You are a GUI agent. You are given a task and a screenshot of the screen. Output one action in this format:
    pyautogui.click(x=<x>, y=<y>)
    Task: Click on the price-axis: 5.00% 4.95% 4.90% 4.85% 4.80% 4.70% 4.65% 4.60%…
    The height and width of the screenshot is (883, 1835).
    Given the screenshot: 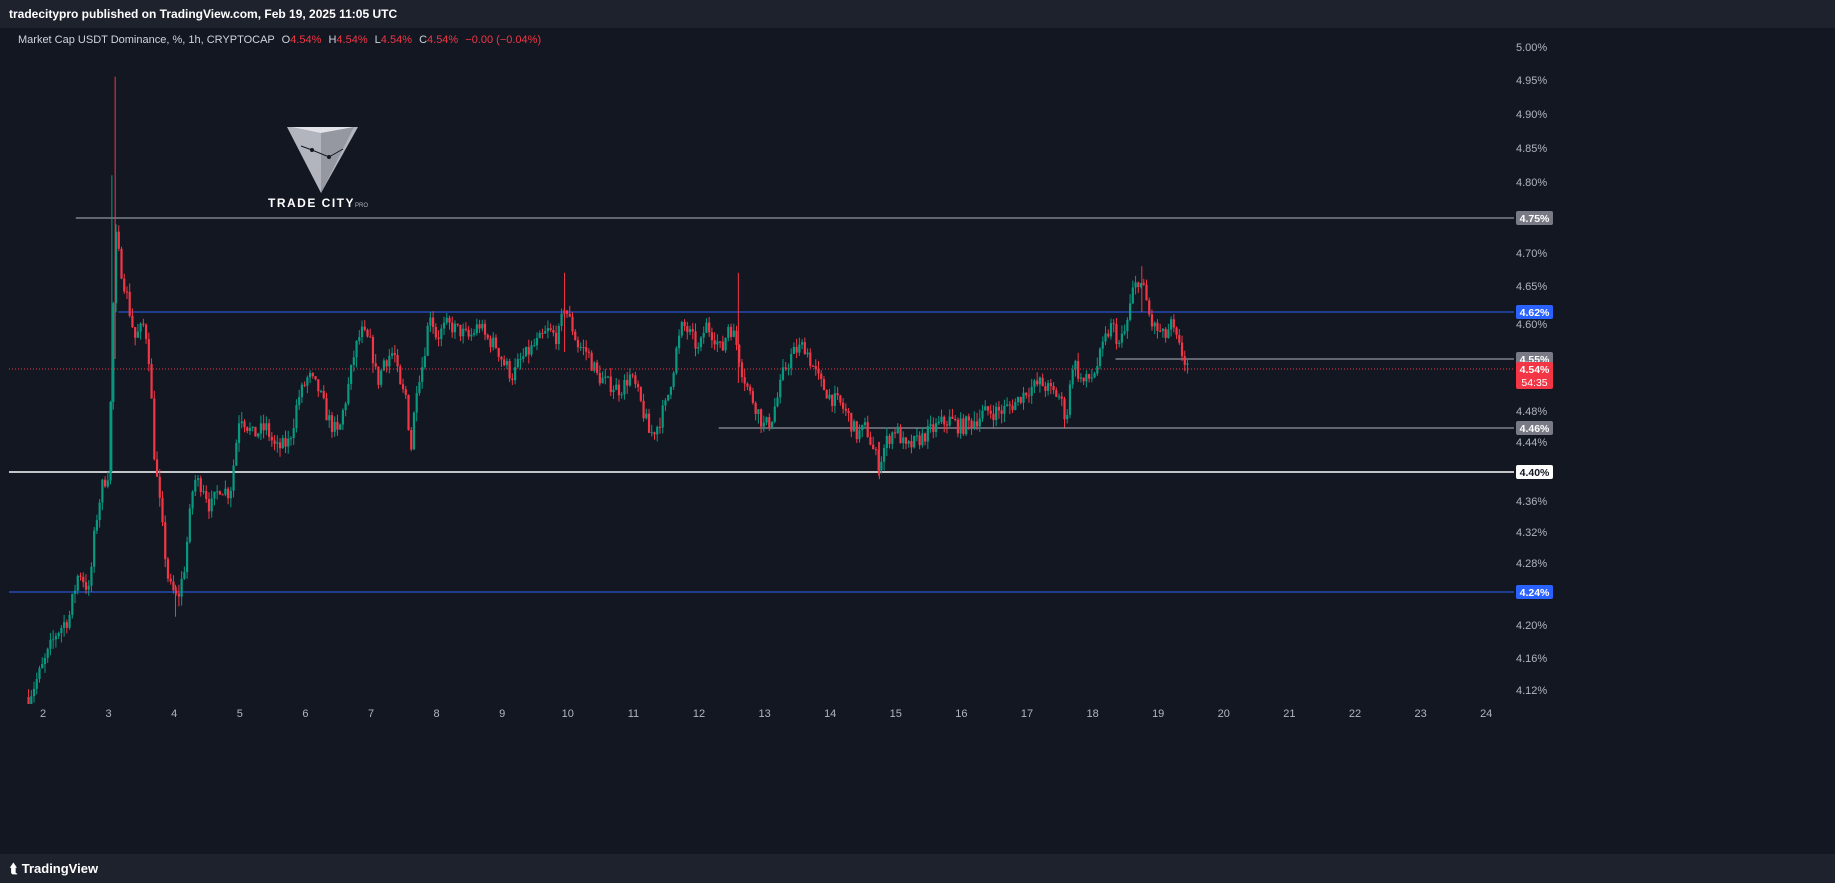 What is the action you would take?
    pyautogui.click(x=1531, y=369)
    